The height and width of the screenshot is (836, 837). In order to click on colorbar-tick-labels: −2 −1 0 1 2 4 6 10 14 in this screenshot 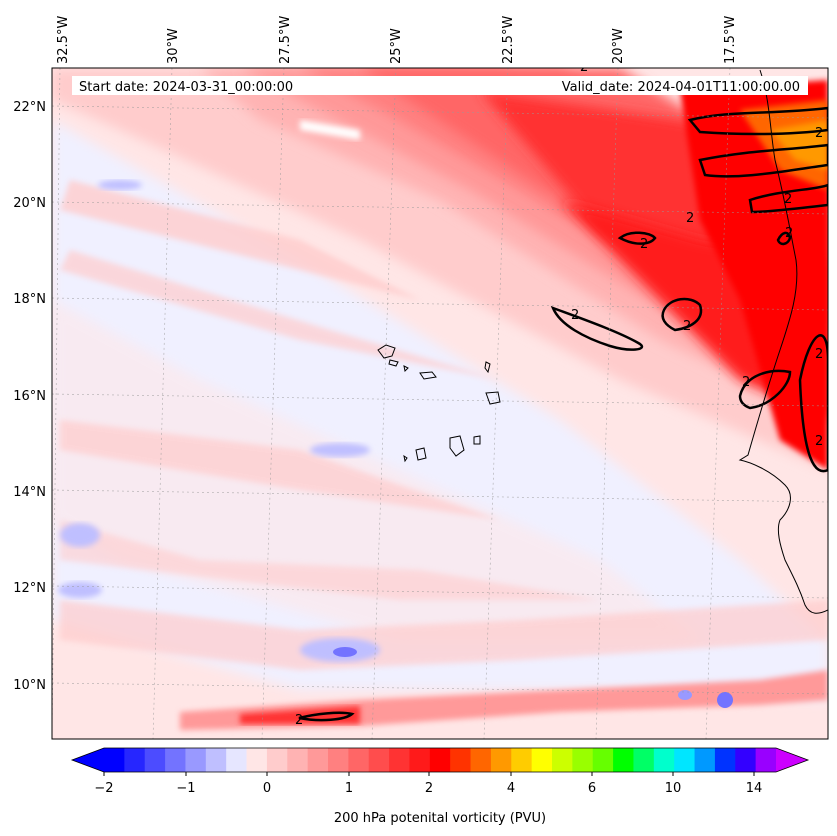, I will do `click(428, 788)`.